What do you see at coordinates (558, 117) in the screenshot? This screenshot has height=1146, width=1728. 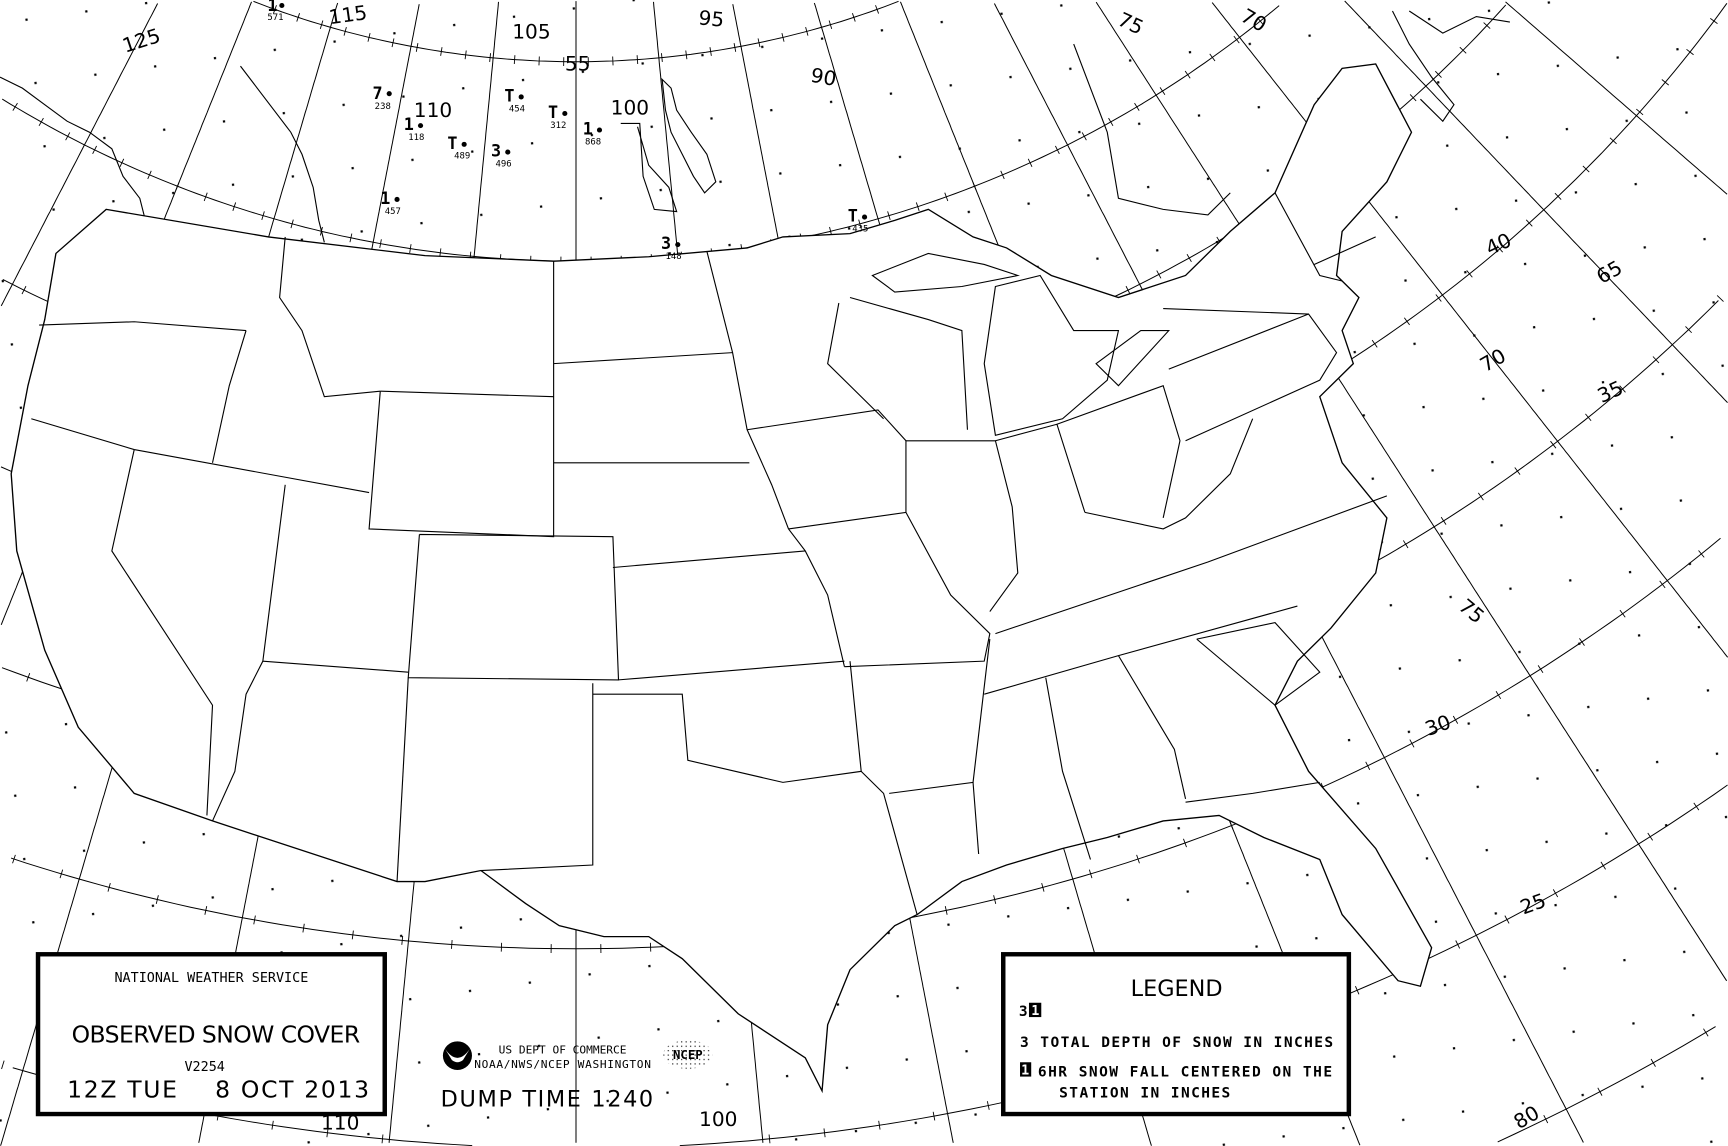 I see `station-312: T 312` at bounding box center [558, 117].